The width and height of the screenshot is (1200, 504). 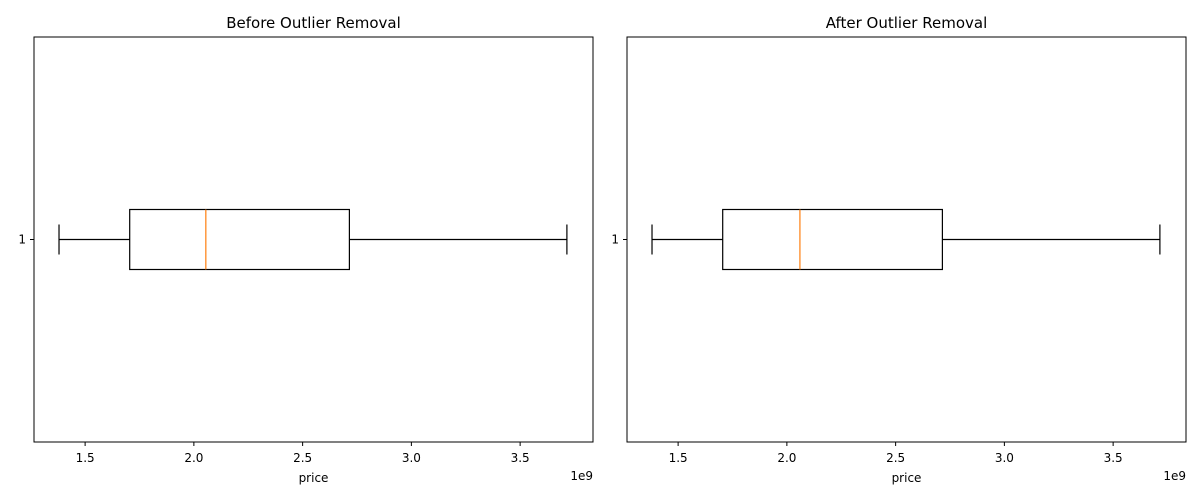 What do you see at coordinates (906, 23) in the screenshot?
I see `subplot-title: After Outlier Removal` at bounding box center [906, 23].